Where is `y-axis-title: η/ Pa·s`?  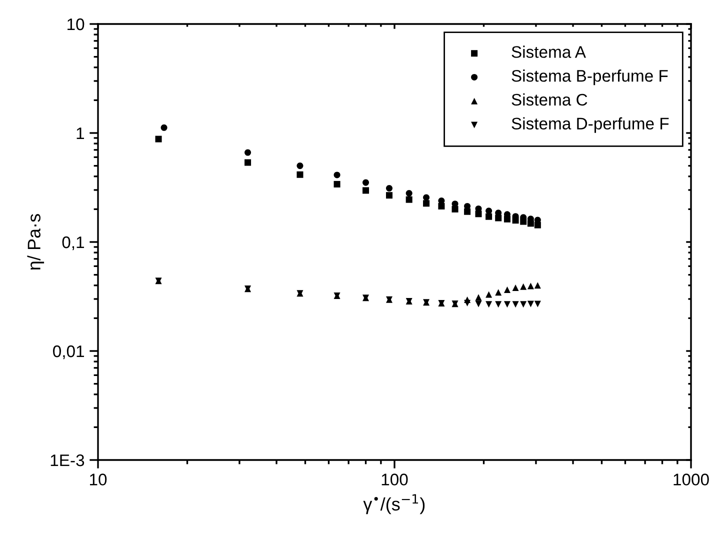 y-axis-title: η/ Pa·s is located at coordinates (35, 242).